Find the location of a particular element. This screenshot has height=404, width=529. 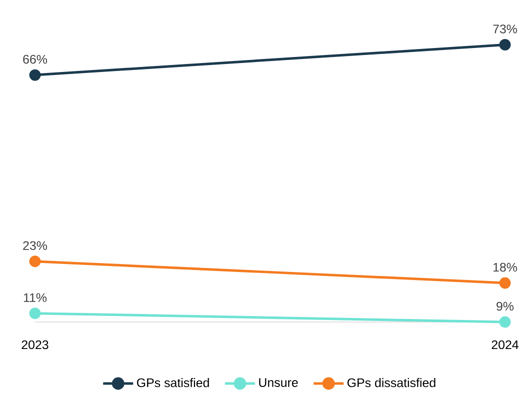

data-label: 18% is located at coordinates (505, 267).